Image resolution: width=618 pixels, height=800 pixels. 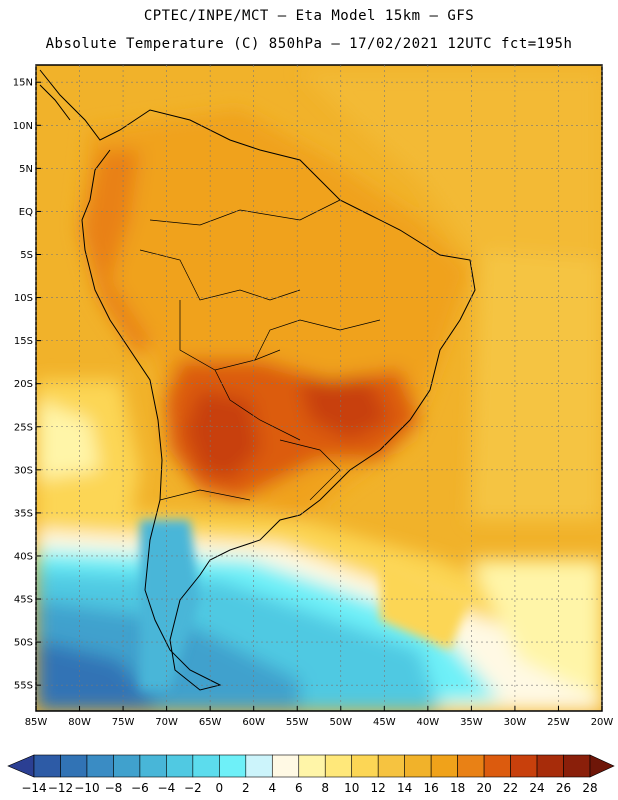 I want to click on longitude-label: 25W, so click(x=558, y=722).